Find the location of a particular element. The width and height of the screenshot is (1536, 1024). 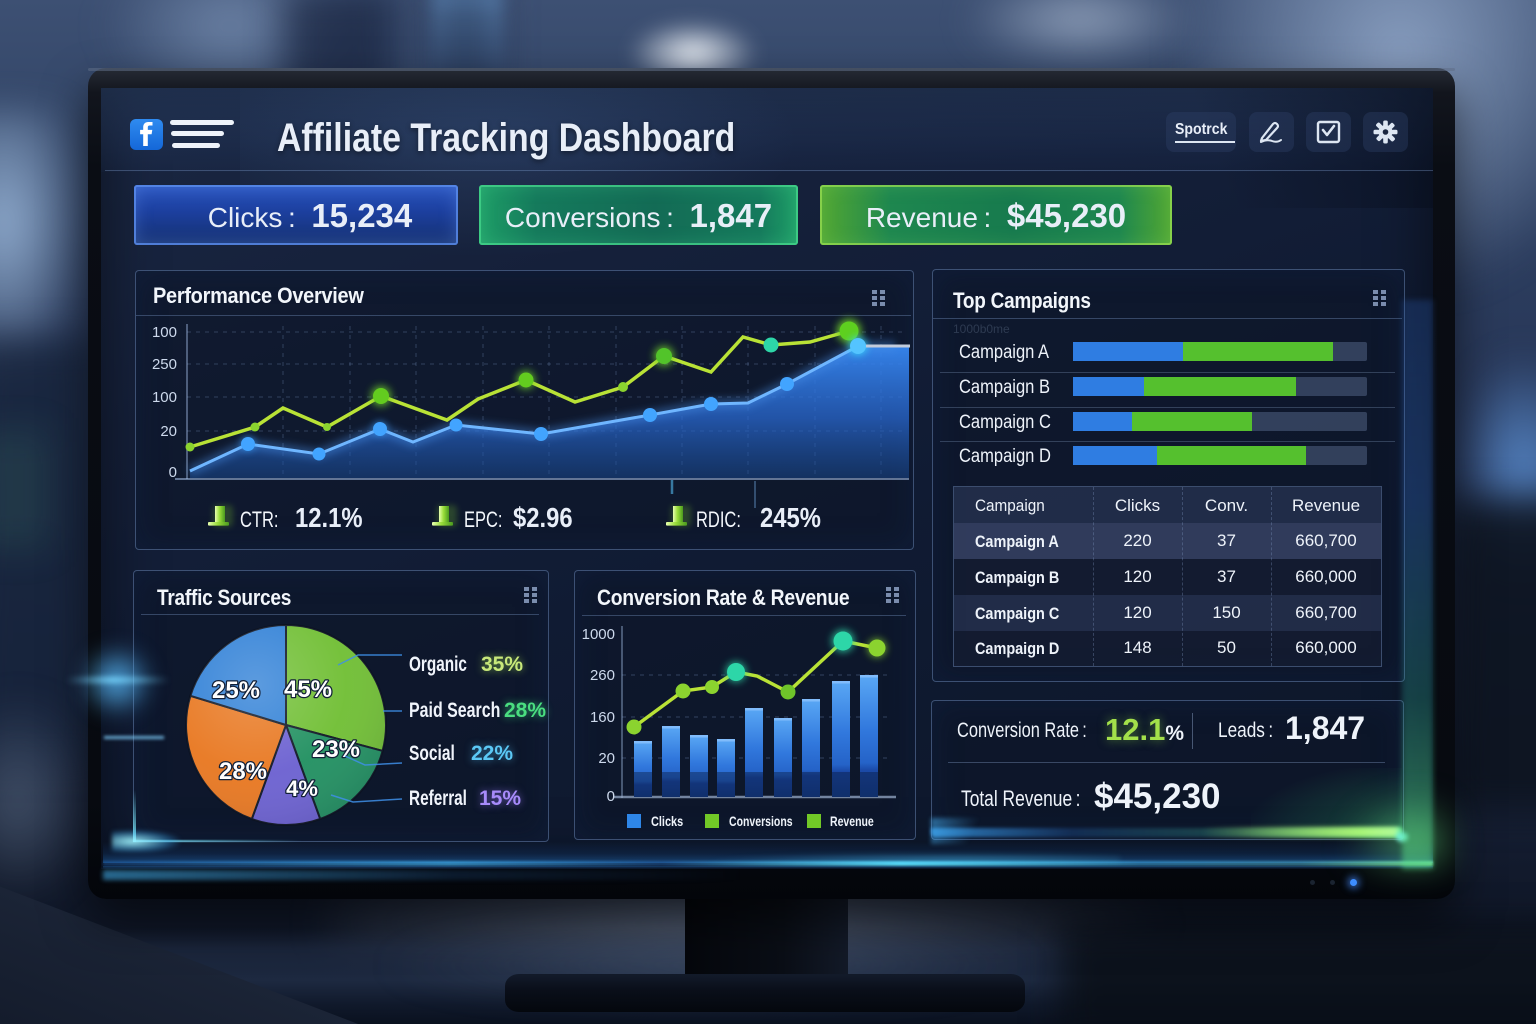

svg-text: 4% is located at coordinates (302, 788).